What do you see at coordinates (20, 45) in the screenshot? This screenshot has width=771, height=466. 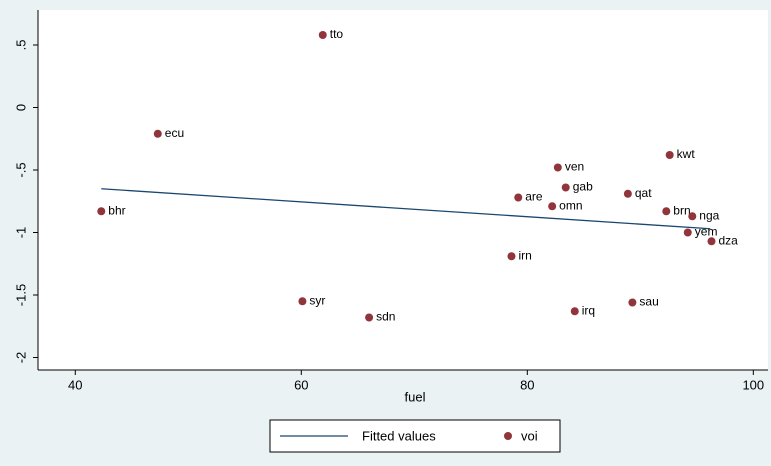 I see `y-tick-label: .5` at bounding box center [20, 45].